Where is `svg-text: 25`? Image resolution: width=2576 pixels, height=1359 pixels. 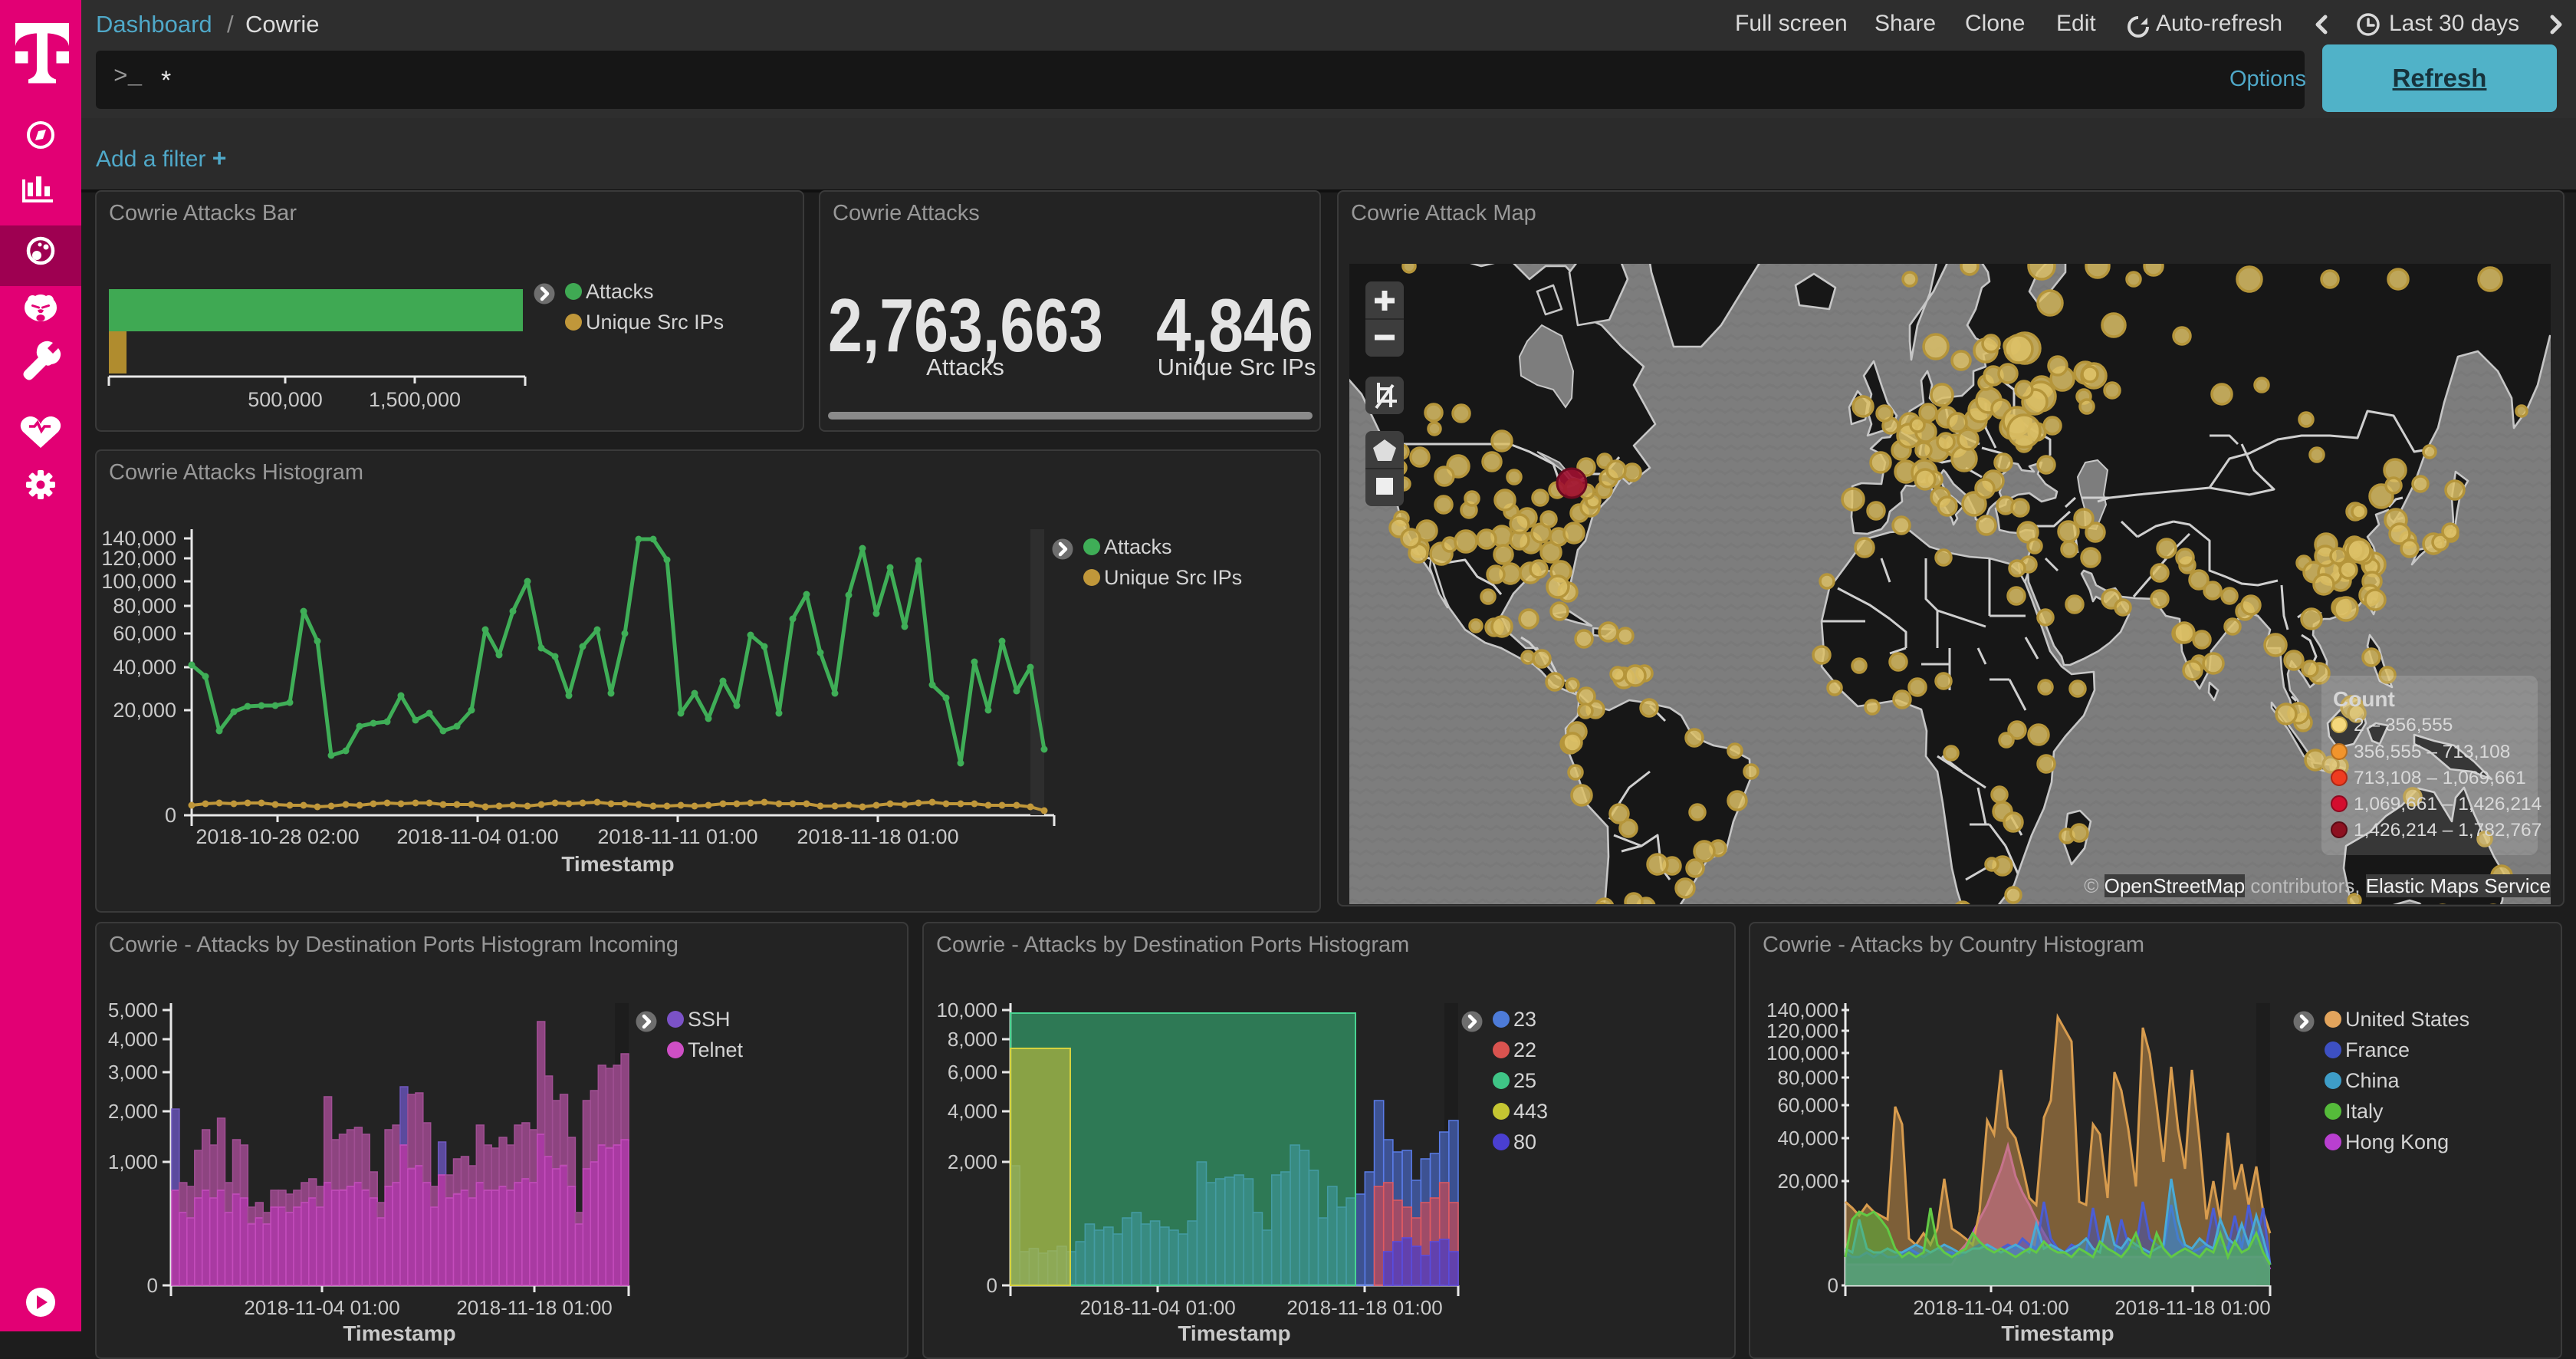 svg-text: 25 is located at coordinates (1525, 1080).